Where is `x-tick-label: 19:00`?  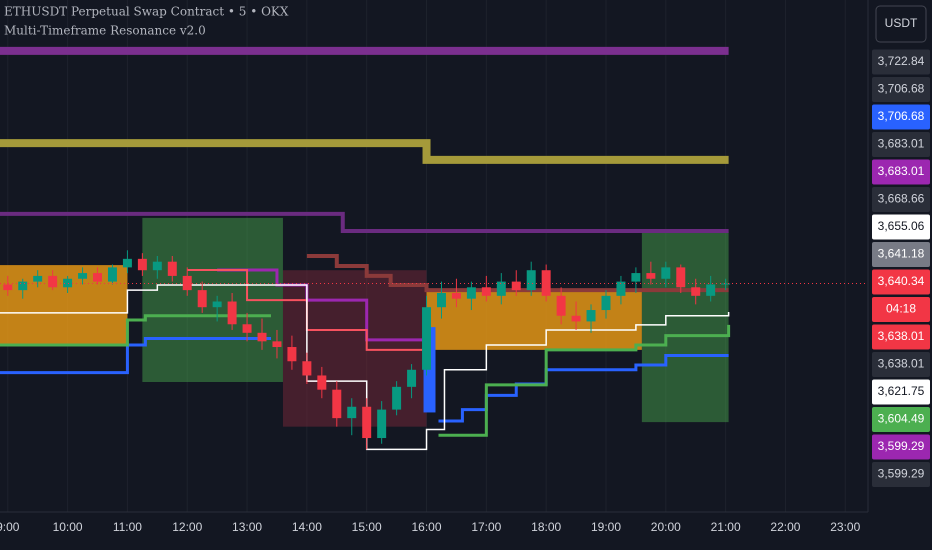 x-tick-label: 19:00 is located at coordinates (606, 527).